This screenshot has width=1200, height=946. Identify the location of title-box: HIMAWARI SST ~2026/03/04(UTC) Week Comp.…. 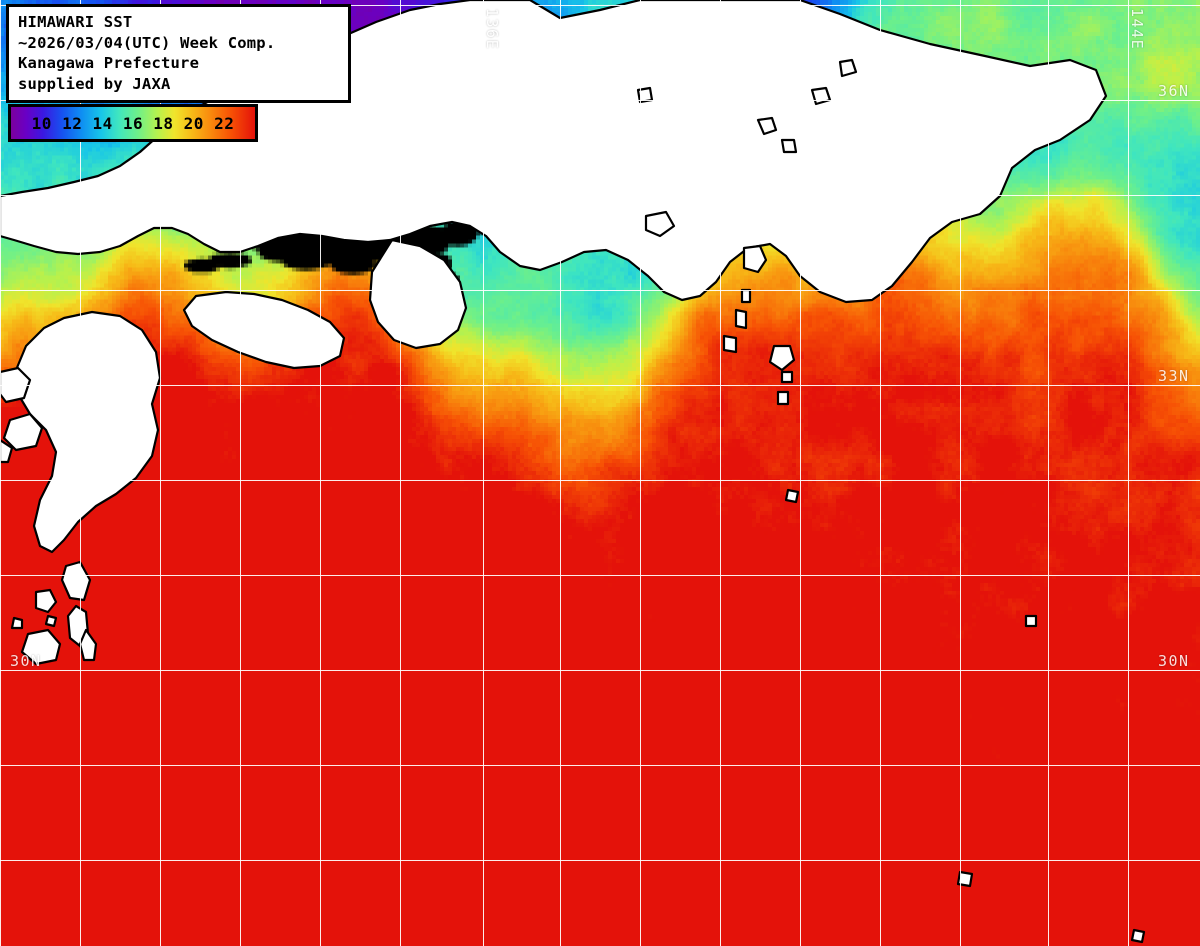
(178, 53).